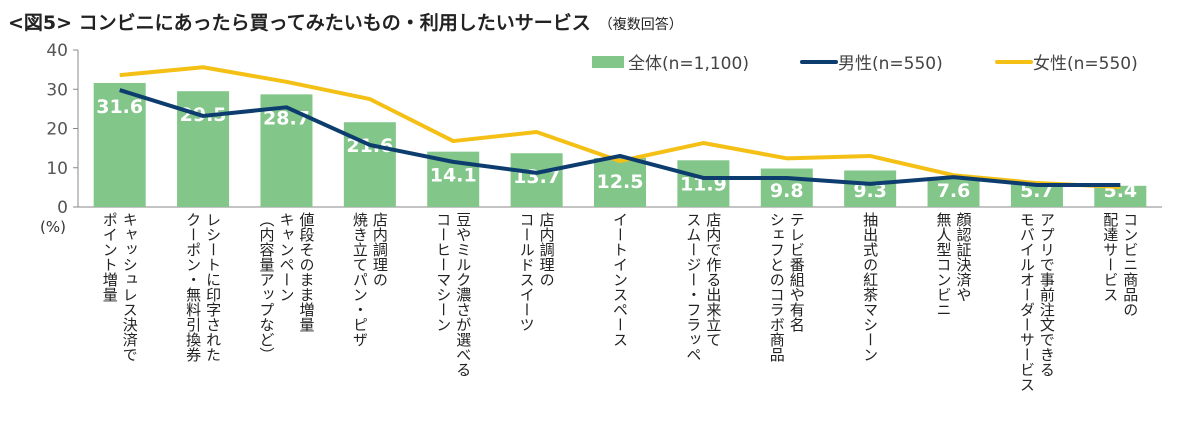 Image resolution: width=1200 pixels, height=446 pixels. I want to click on title-text: <図5> コンビニにあったら買ってみたいもの・利用したいサービス, so click(299, 23).